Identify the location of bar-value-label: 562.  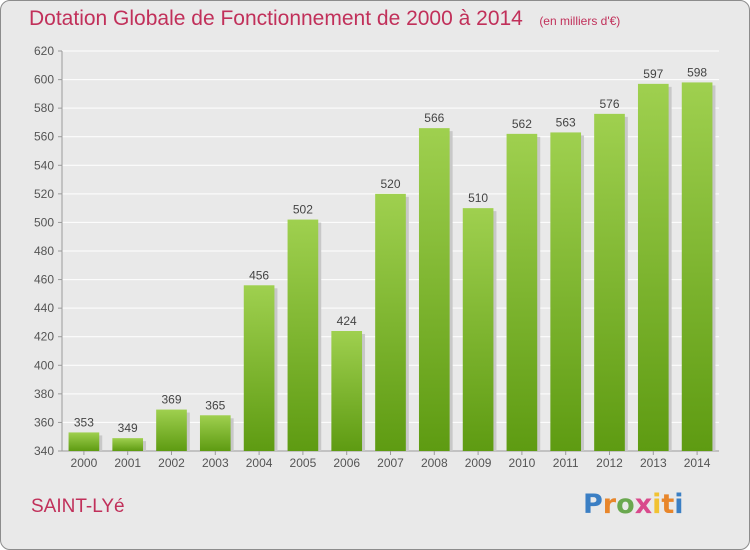
(522, 124).